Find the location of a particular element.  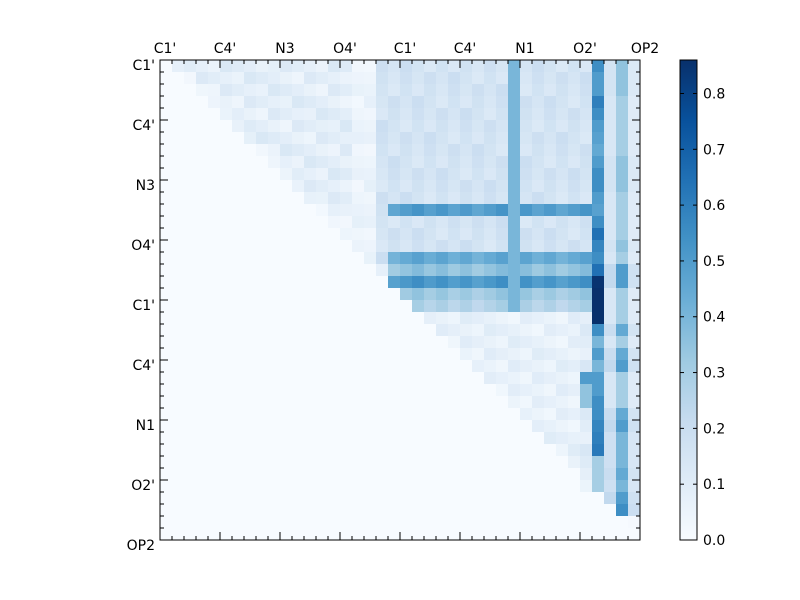

x-tick-label: C4' is located at coordinates (225, 49).